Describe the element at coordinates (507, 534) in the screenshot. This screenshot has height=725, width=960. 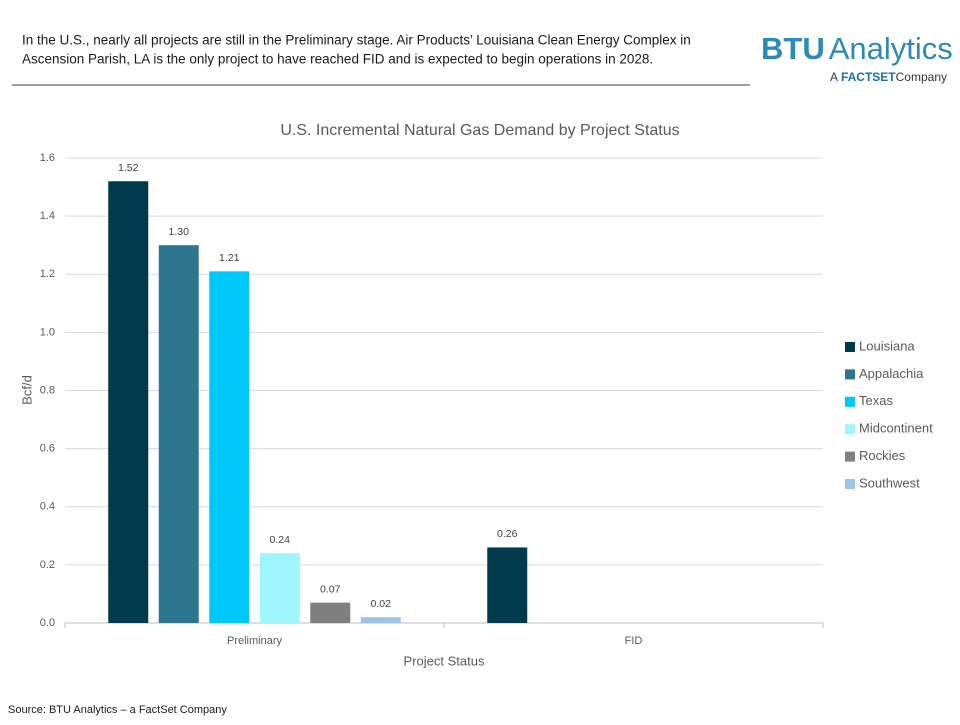
I see `value-label: 0.26` at that location.